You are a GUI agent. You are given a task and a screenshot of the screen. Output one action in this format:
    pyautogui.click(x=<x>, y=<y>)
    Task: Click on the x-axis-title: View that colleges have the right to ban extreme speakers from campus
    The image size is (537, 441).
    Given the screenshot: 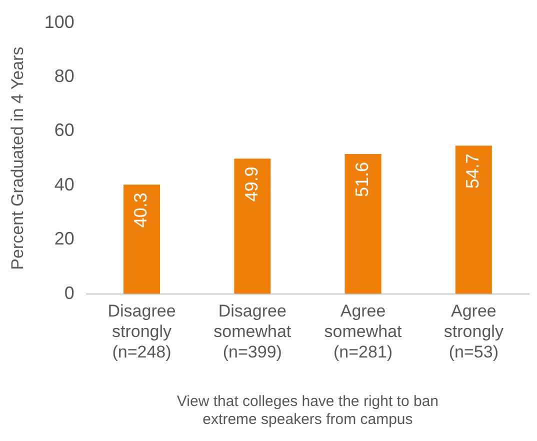 What is the action you would take?
    pyautogui.click(x=307, y=410)
    